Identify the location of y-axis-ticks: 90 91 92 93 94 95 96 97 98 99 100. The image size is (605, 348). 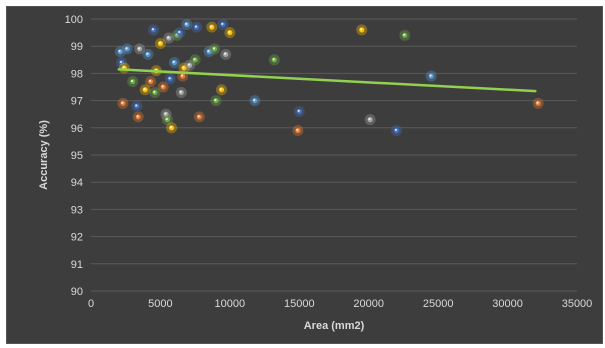
(74, 156).